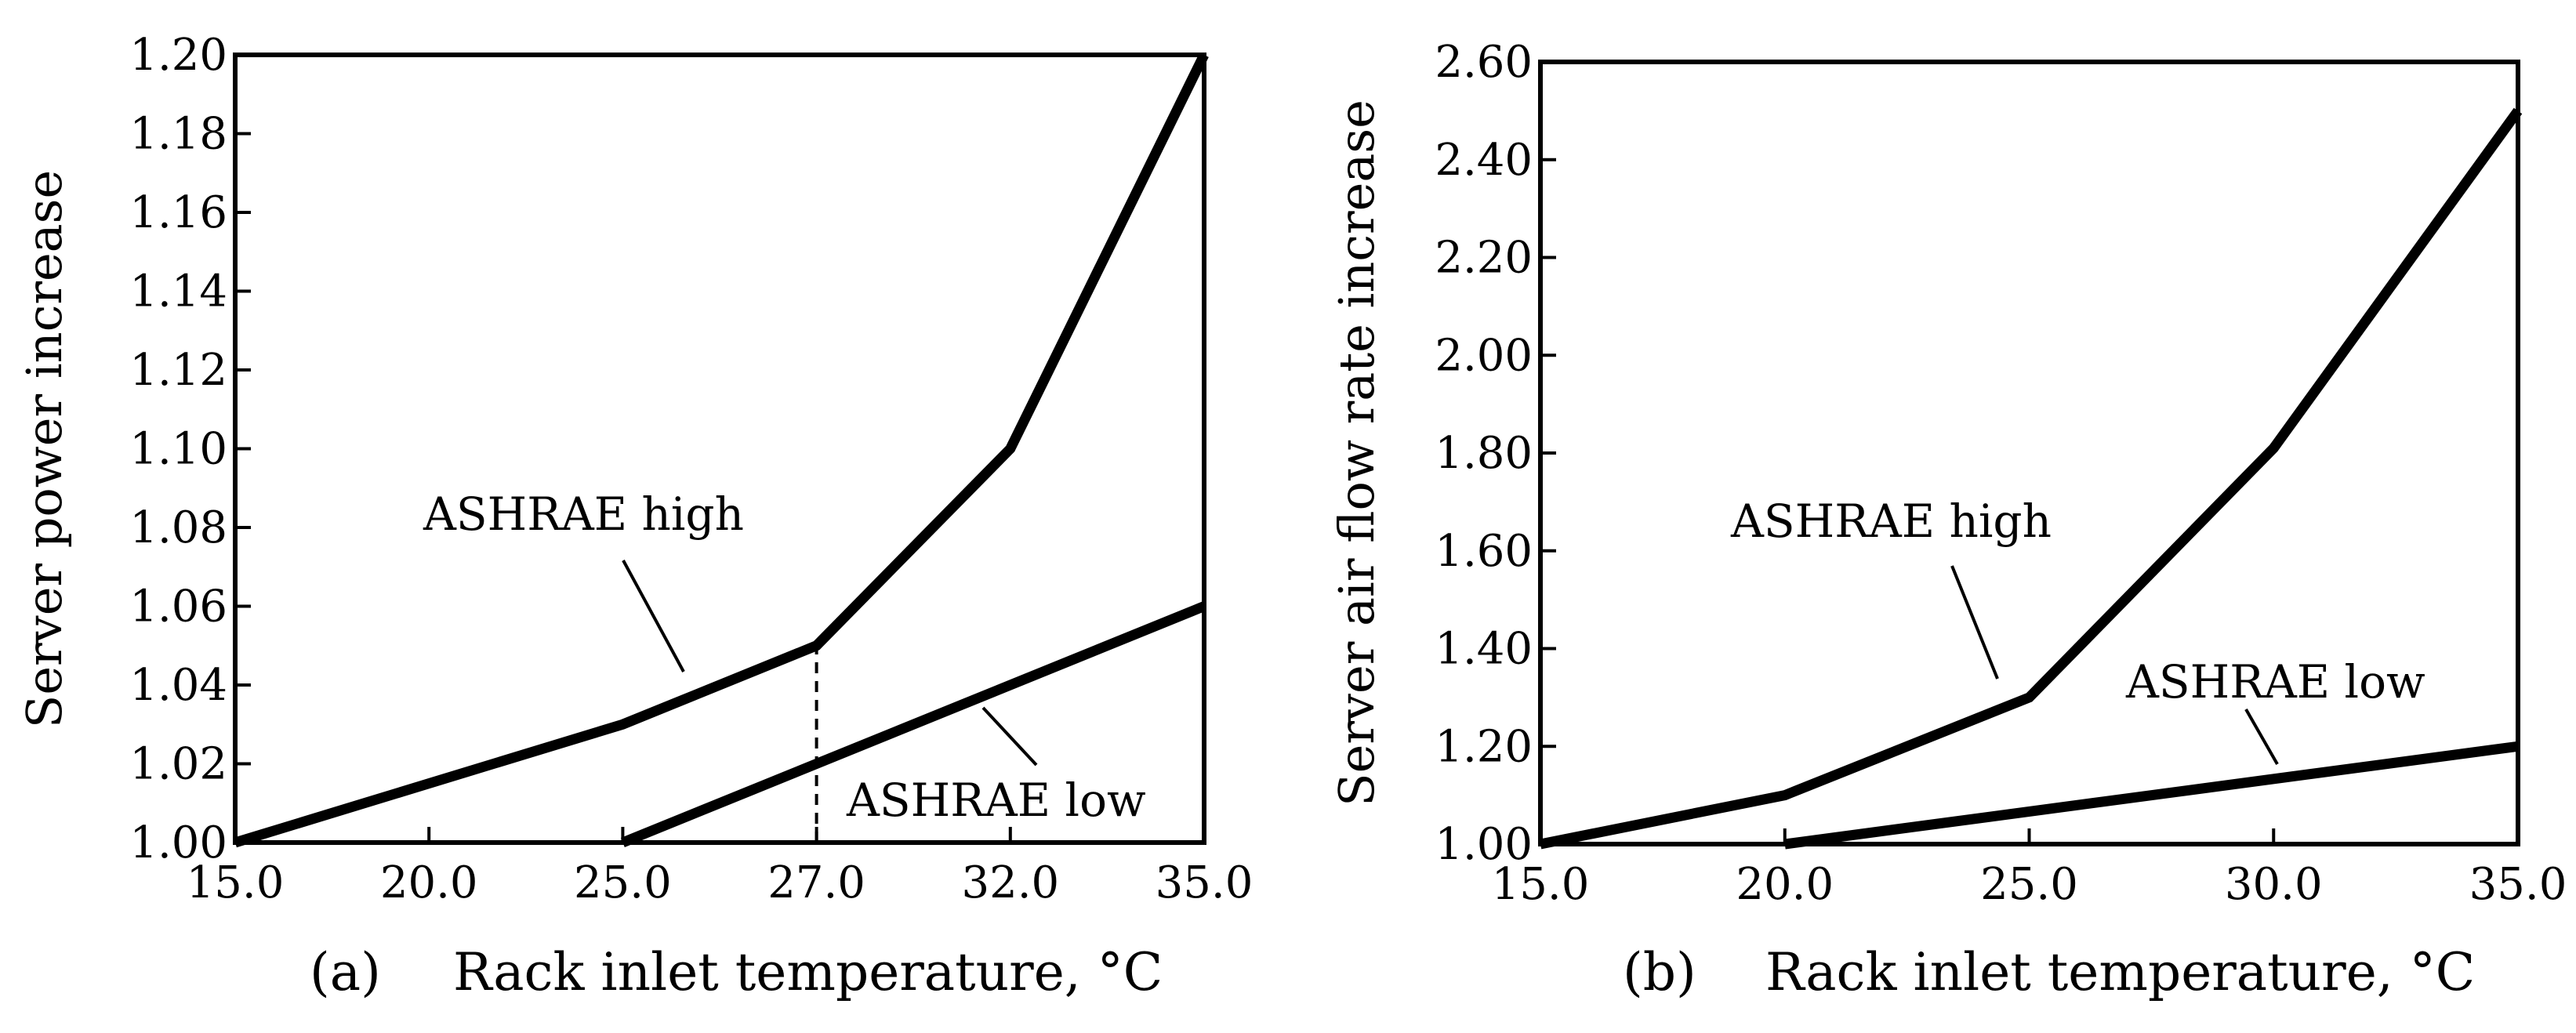 The image size is (2576, 1033). I want to click on chart-a-x-tick-label: 25.0, so click(623, 883).